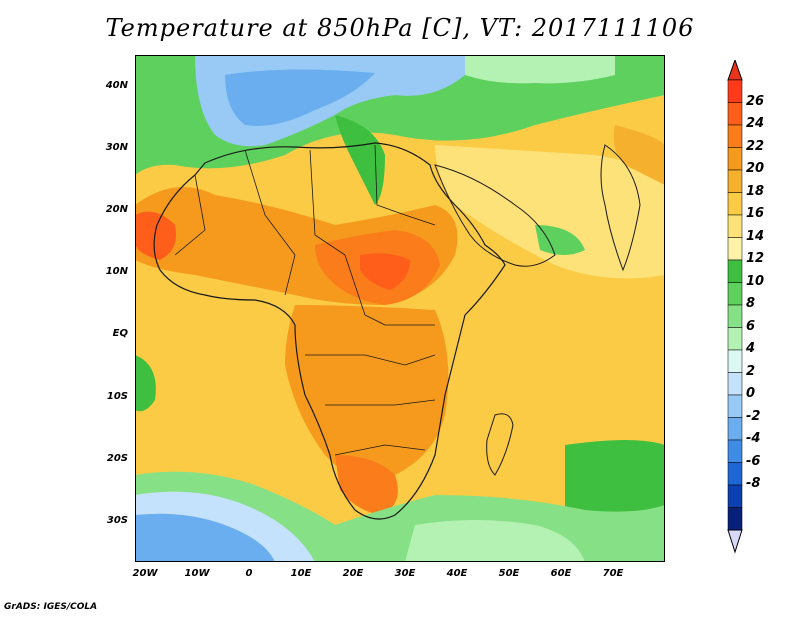 Image resolution: width=800 pixels, height=618 pixels. I want to click on grads-credit: GrADS: IGES/COLA, so click(51, 607).